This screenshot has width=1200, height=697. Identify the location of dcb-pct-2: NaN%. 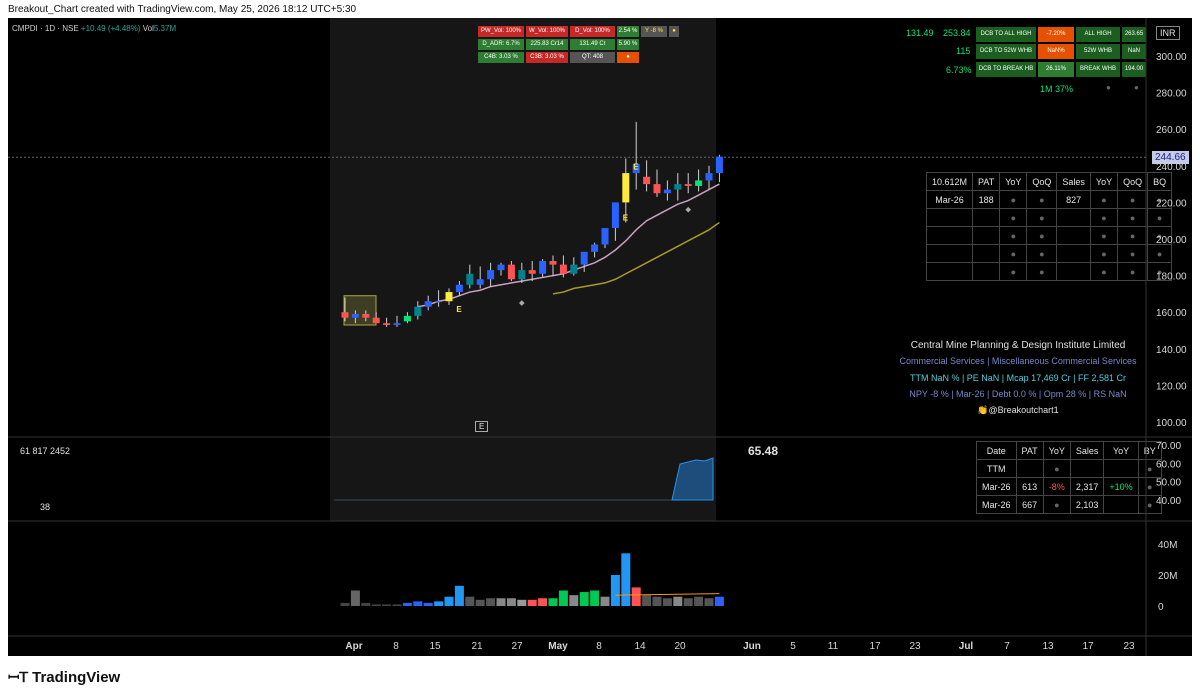
(1056, 51).